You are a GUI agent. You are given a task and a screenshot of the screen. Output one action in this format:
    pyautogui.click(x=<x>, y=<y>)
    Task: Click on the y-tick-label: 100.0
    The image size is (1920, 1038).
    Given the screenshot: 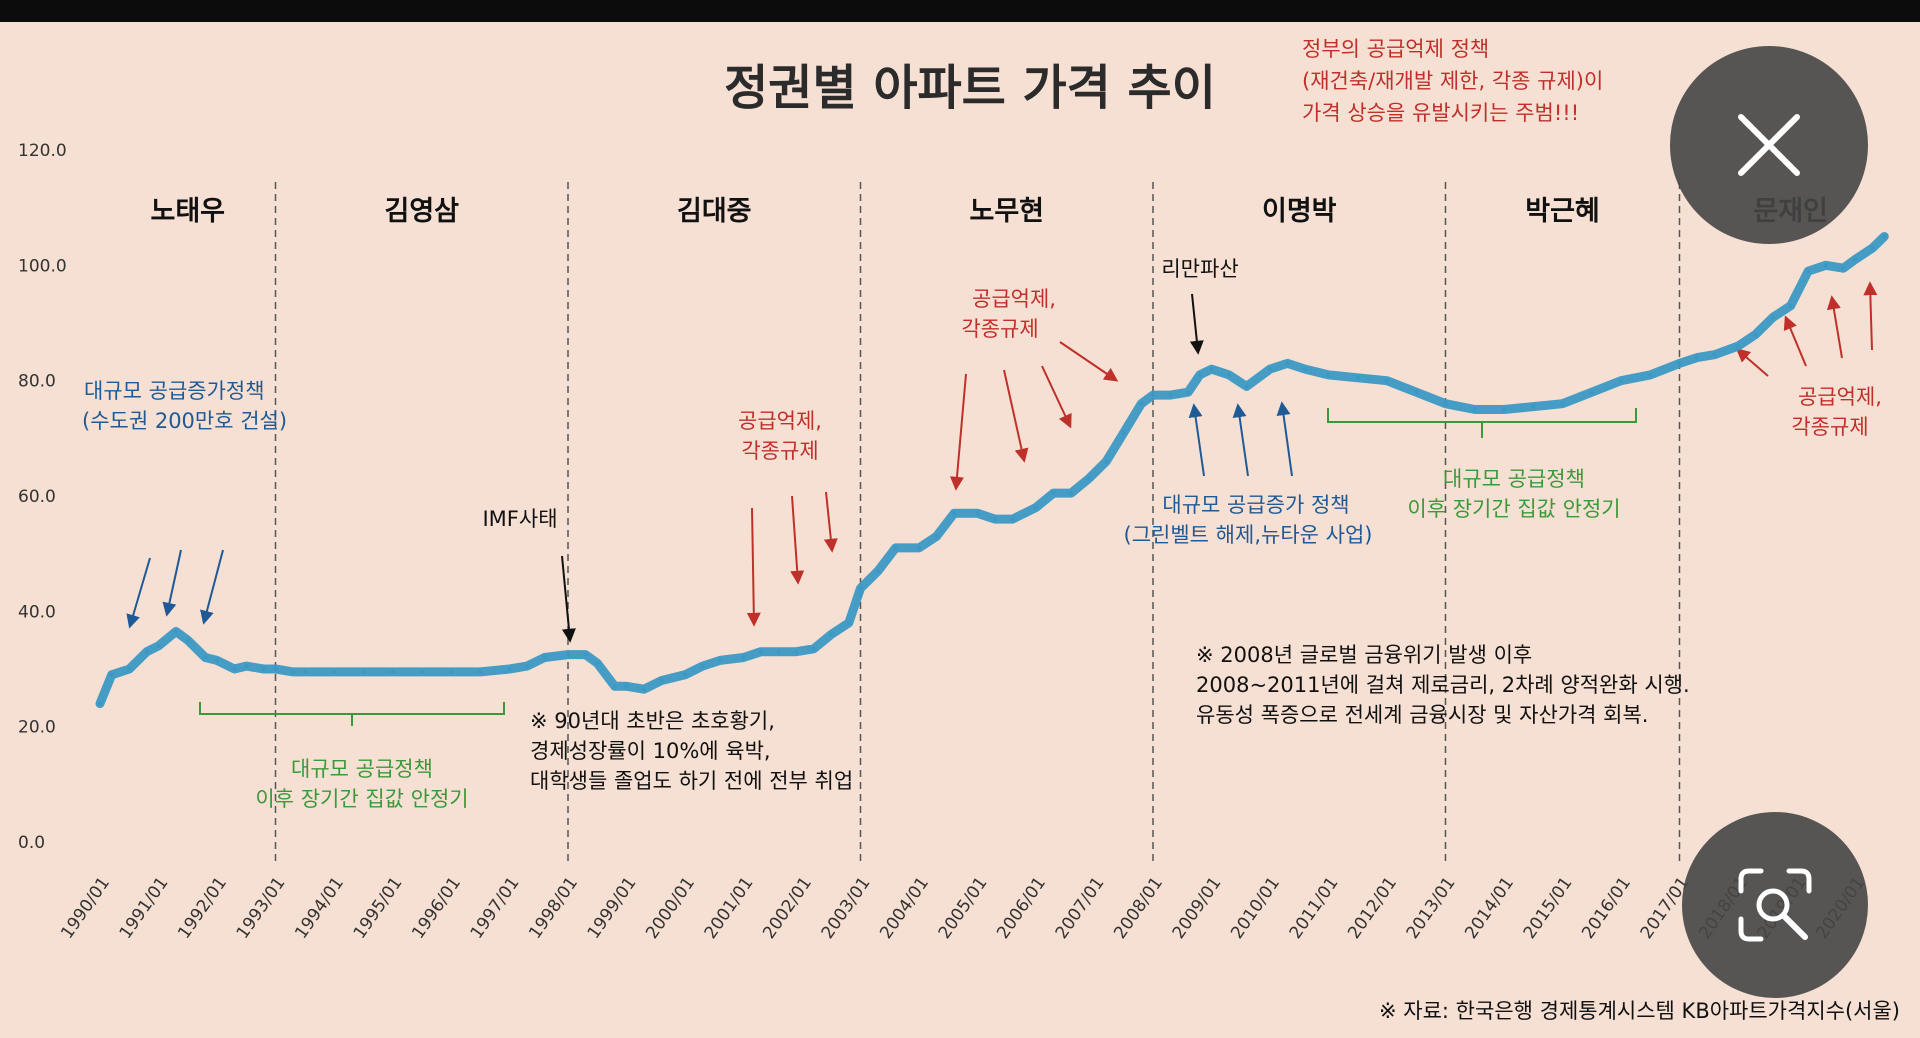 What is the action you would take?
    pyautogui.click(x=42, y=266)
    